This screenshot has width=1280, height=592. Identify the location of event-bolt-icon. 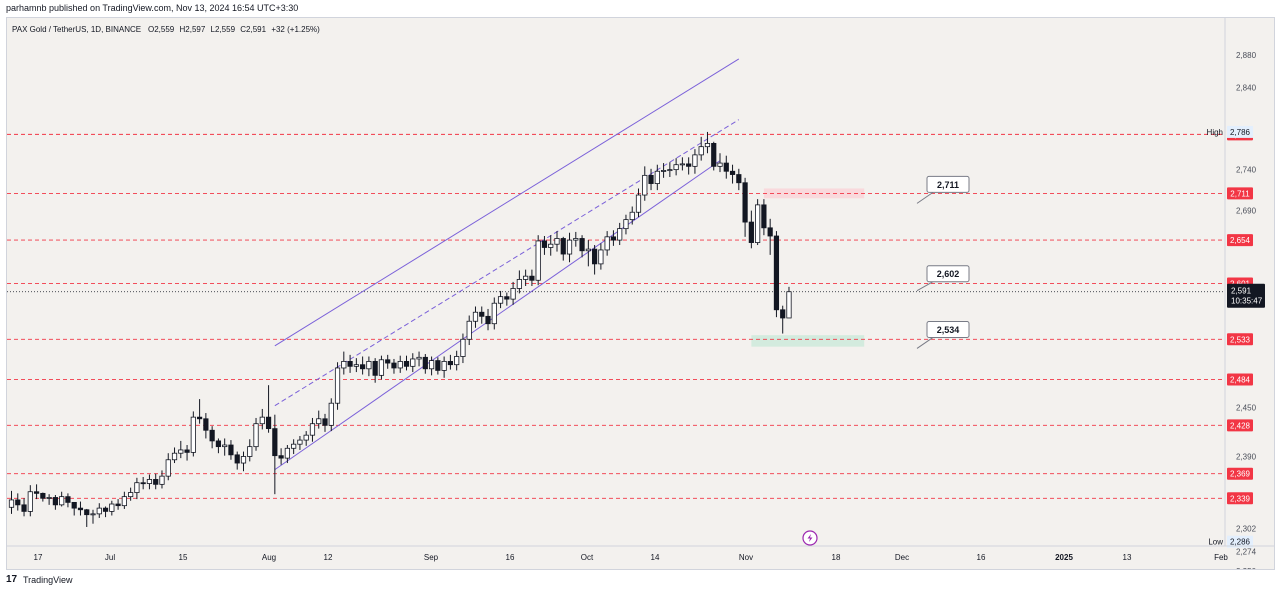
(810, 538).